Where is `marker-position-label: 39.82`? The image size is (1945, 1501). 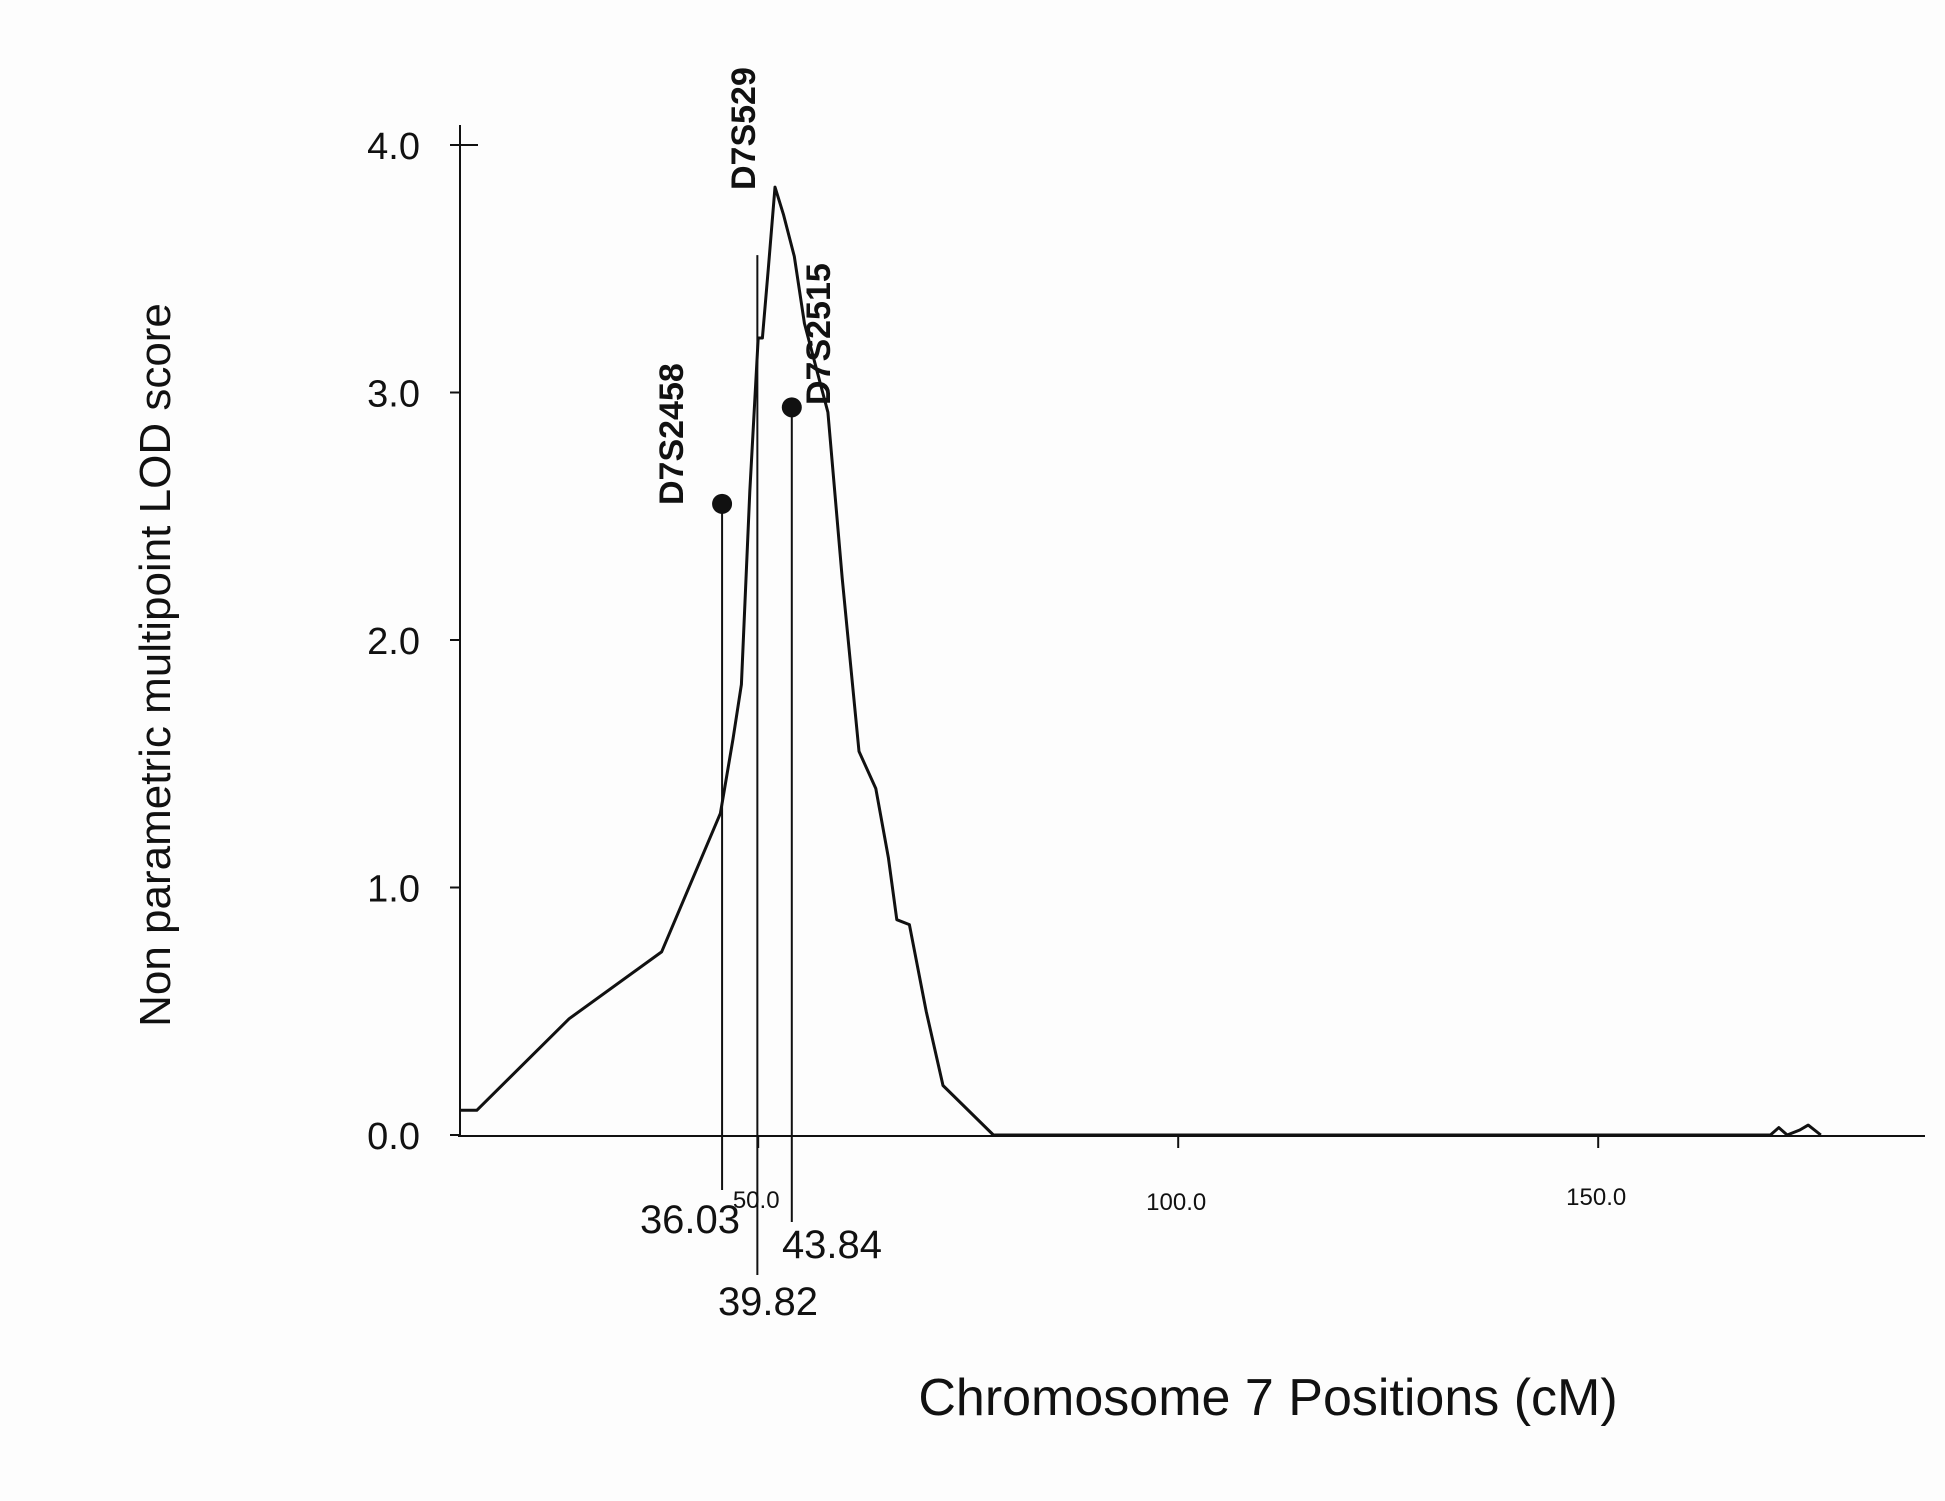 marker-position-label: 39.82 is located at coordinates (768, 1302).